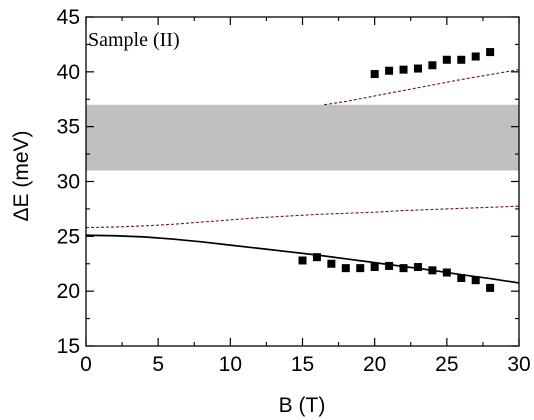 The image size is (534, 420). Describe the element at coordinates (134, 40) in the screenshot. I see `sample-annotation: Sample (II)` at that location.